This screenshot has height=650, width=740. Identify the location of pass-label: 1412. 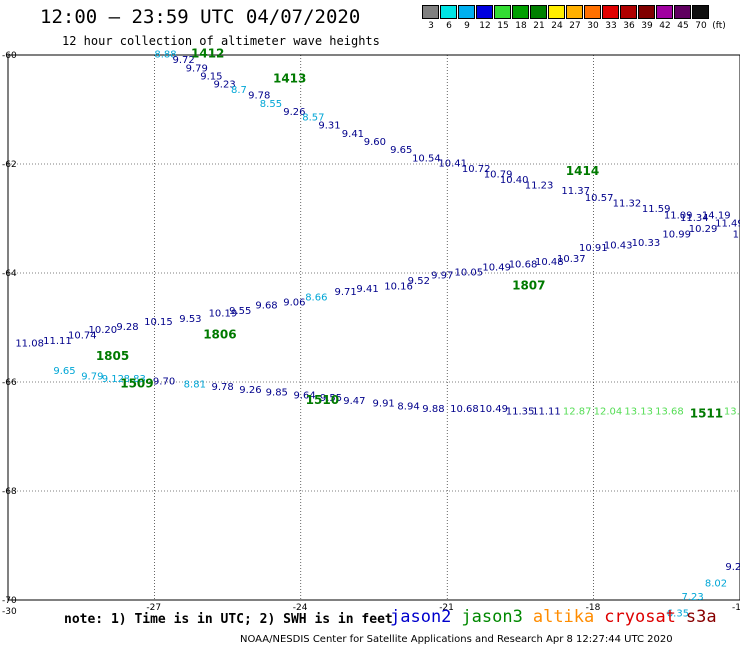
(207, 54).